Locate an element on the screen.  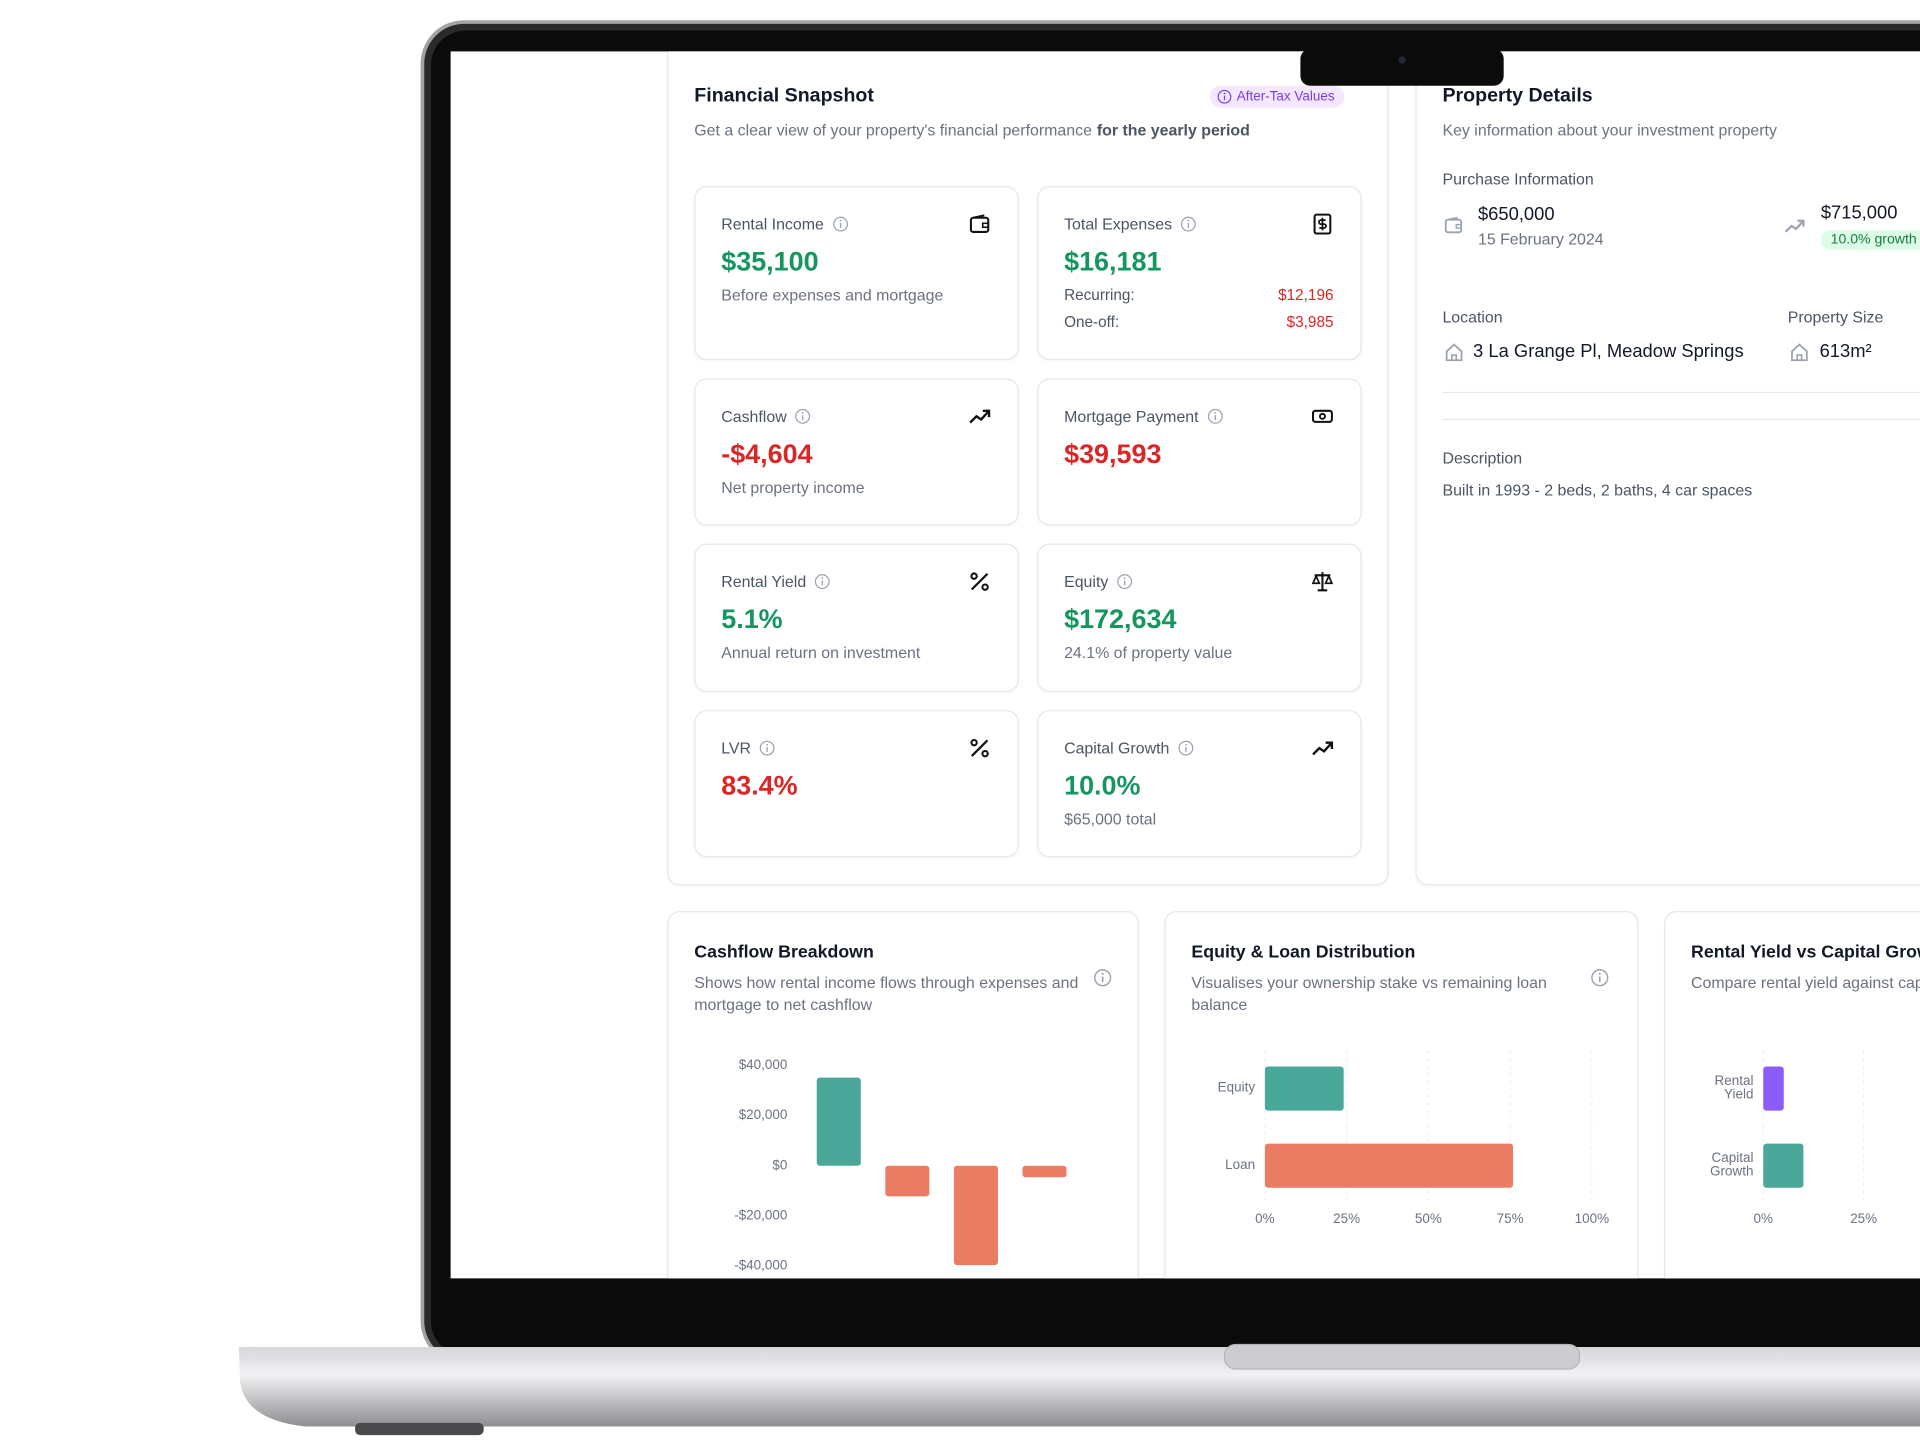
subtitle-bold: for the yearly period is located at coordinates (1173, 129).